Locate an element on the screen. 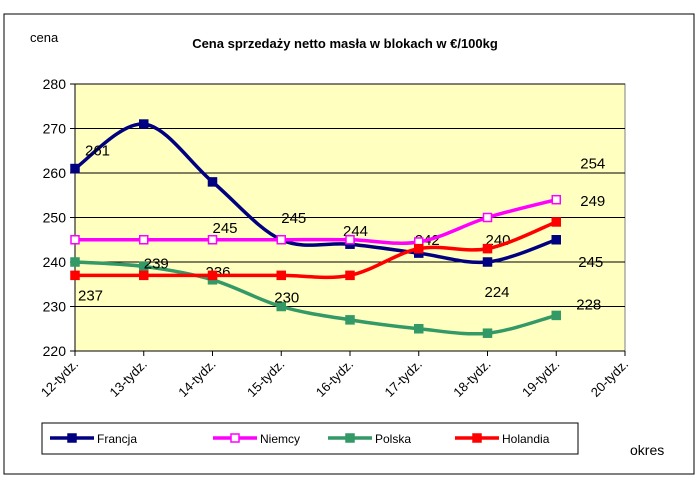  legend-label: Holandia is located at coordinates (526, 439).